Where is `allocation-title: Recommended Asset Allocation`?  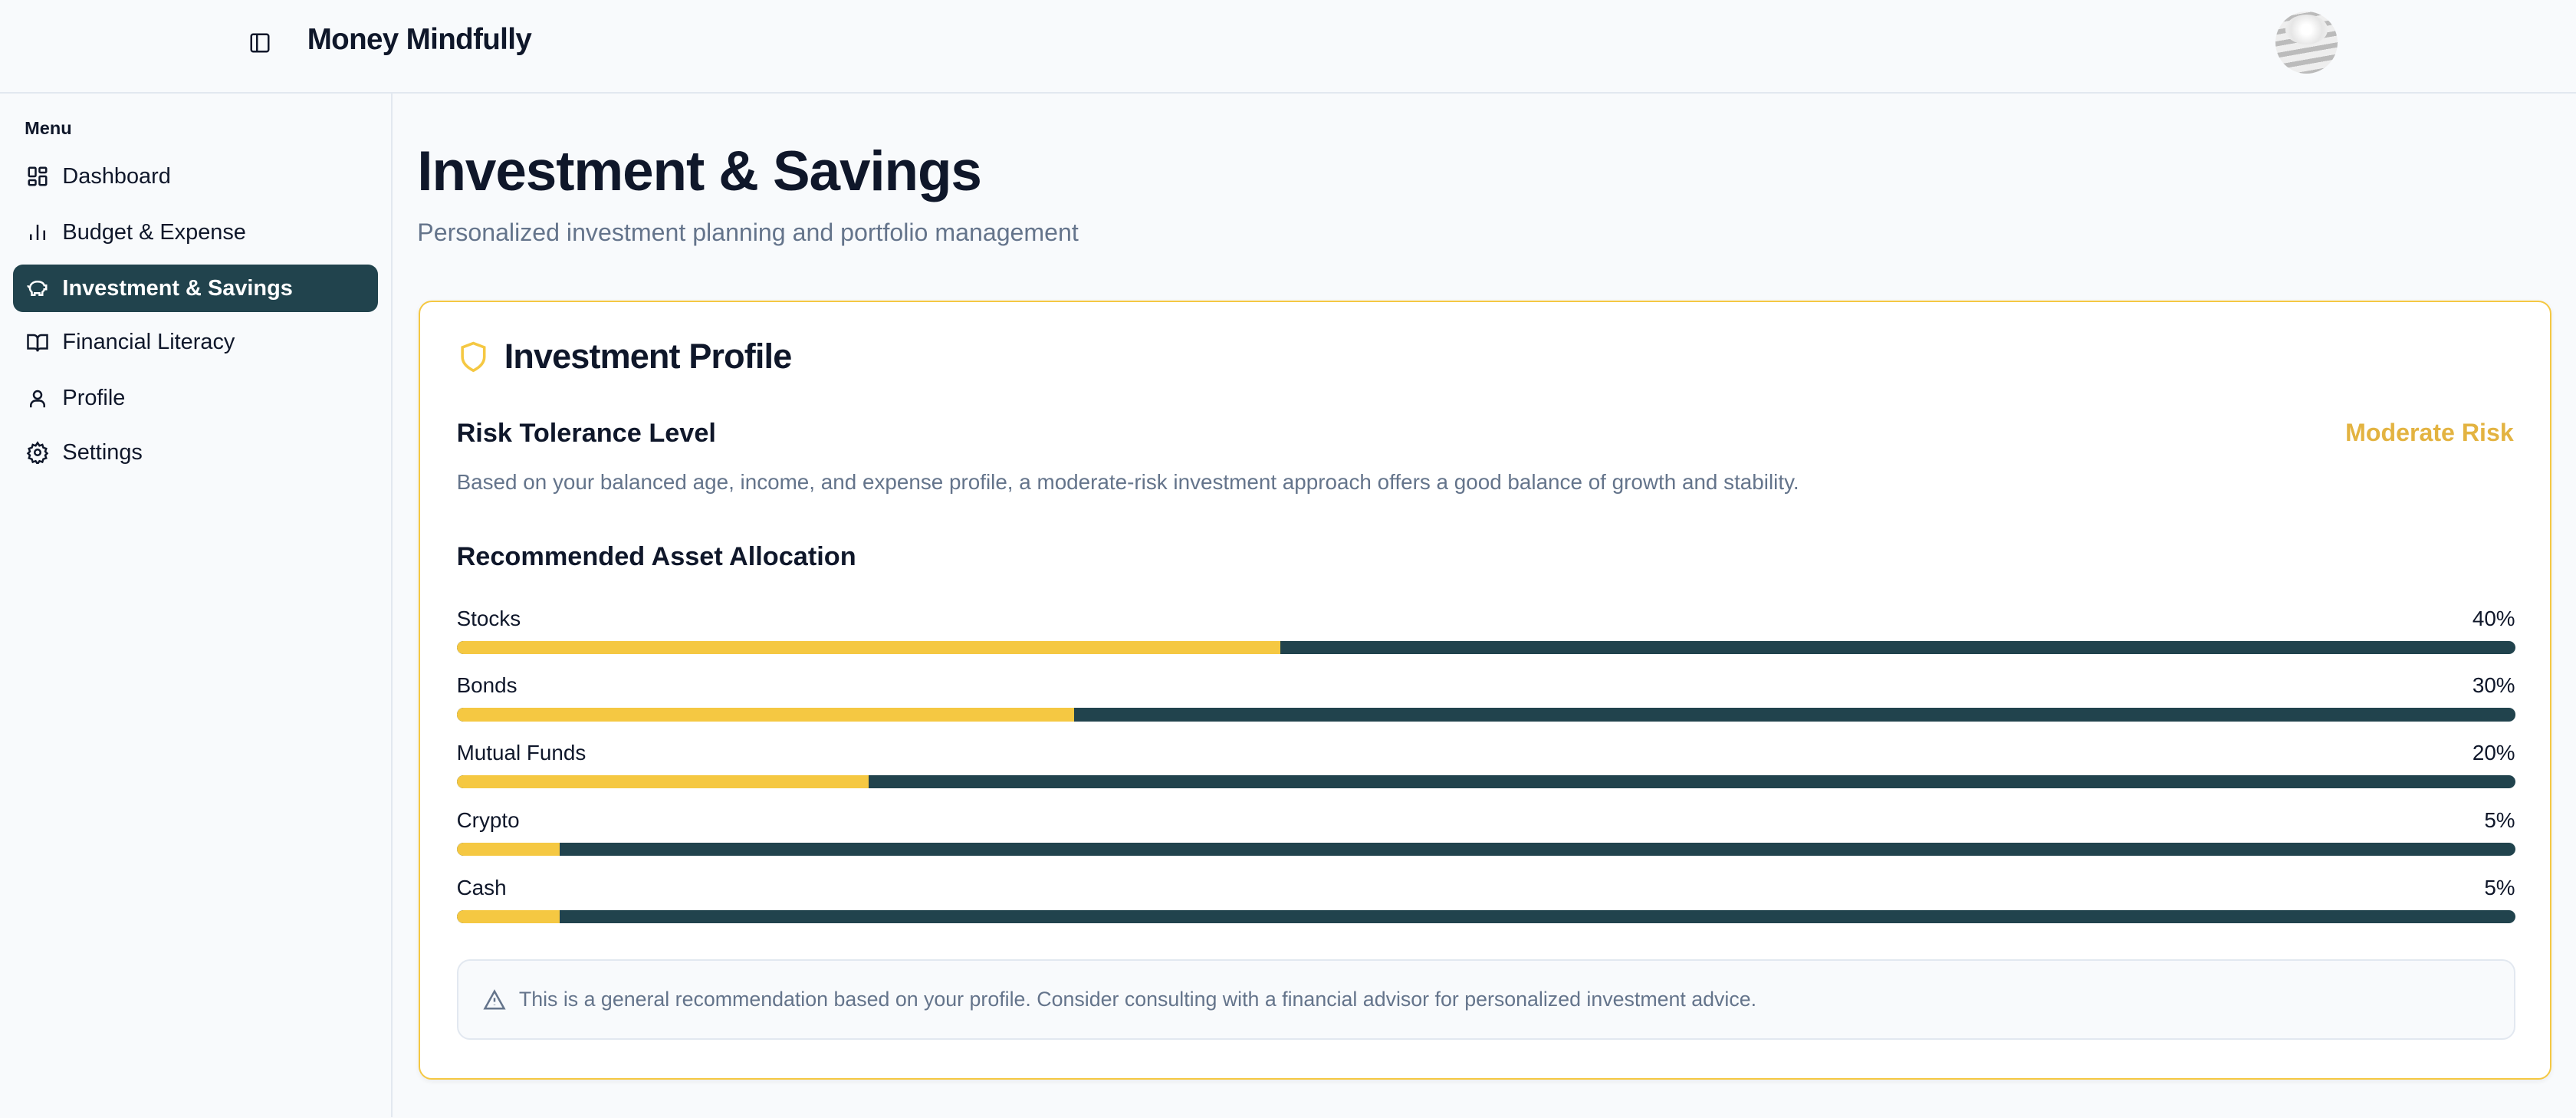 allocation-title: Recommended Asset Allocation is located at coordinates (656, 556).